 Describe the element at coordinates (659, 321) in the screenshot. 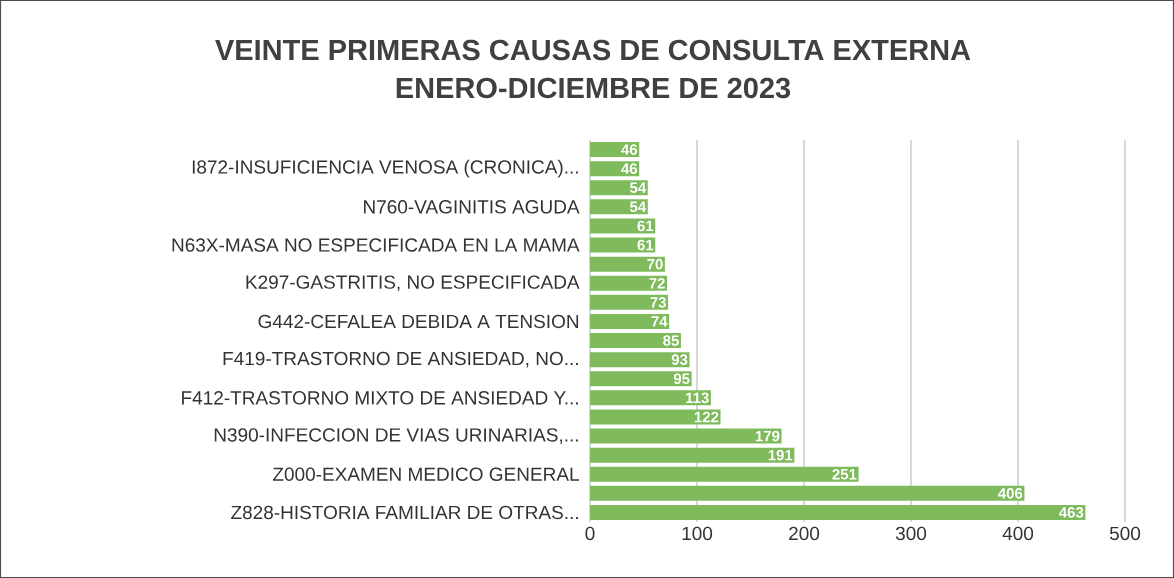

I see `data-label: 74` at that location.